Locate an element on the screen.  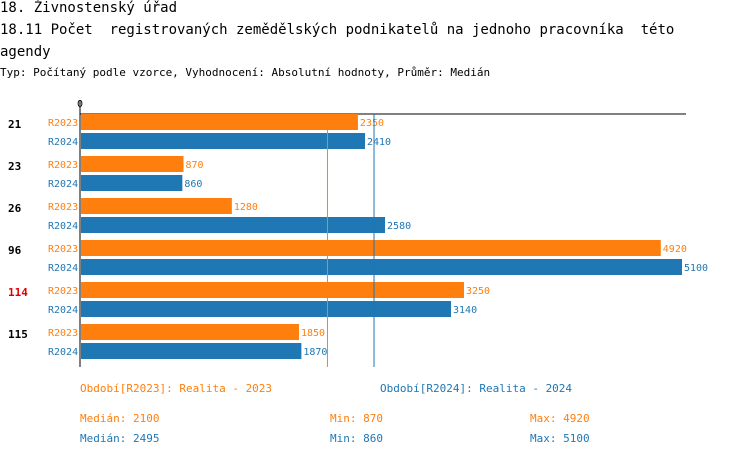
category-label: 21 is located at coordinates (15, 124).